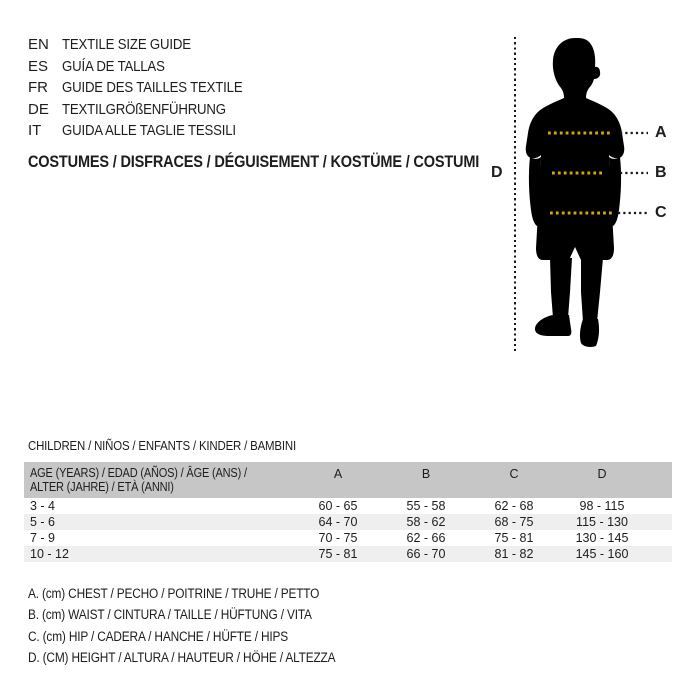 The height and width of the screenshot is (700, 700). What do you see at coordinates (338, 554) in the screenshot?
I see `chest-cell: 75 - 81` at bounding box center [338, 554].